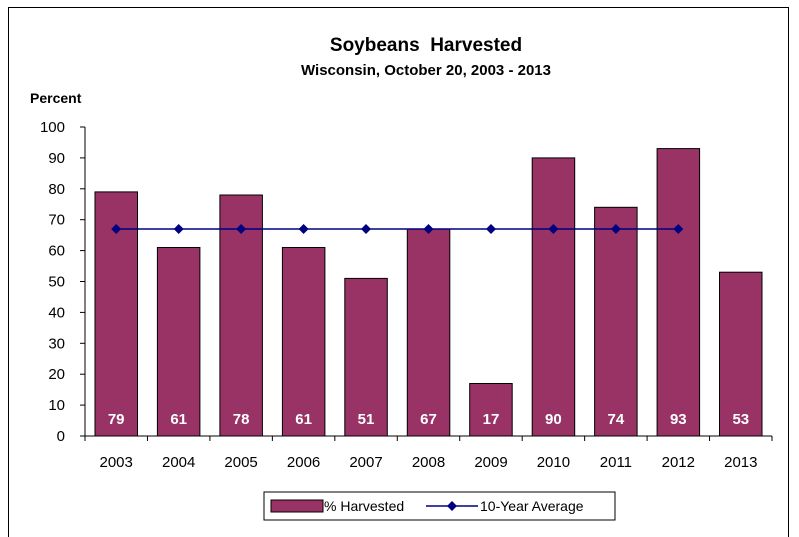 The height and width of the screenshot is (537, 799). I want to click on bar-2006, so click(303, 342).